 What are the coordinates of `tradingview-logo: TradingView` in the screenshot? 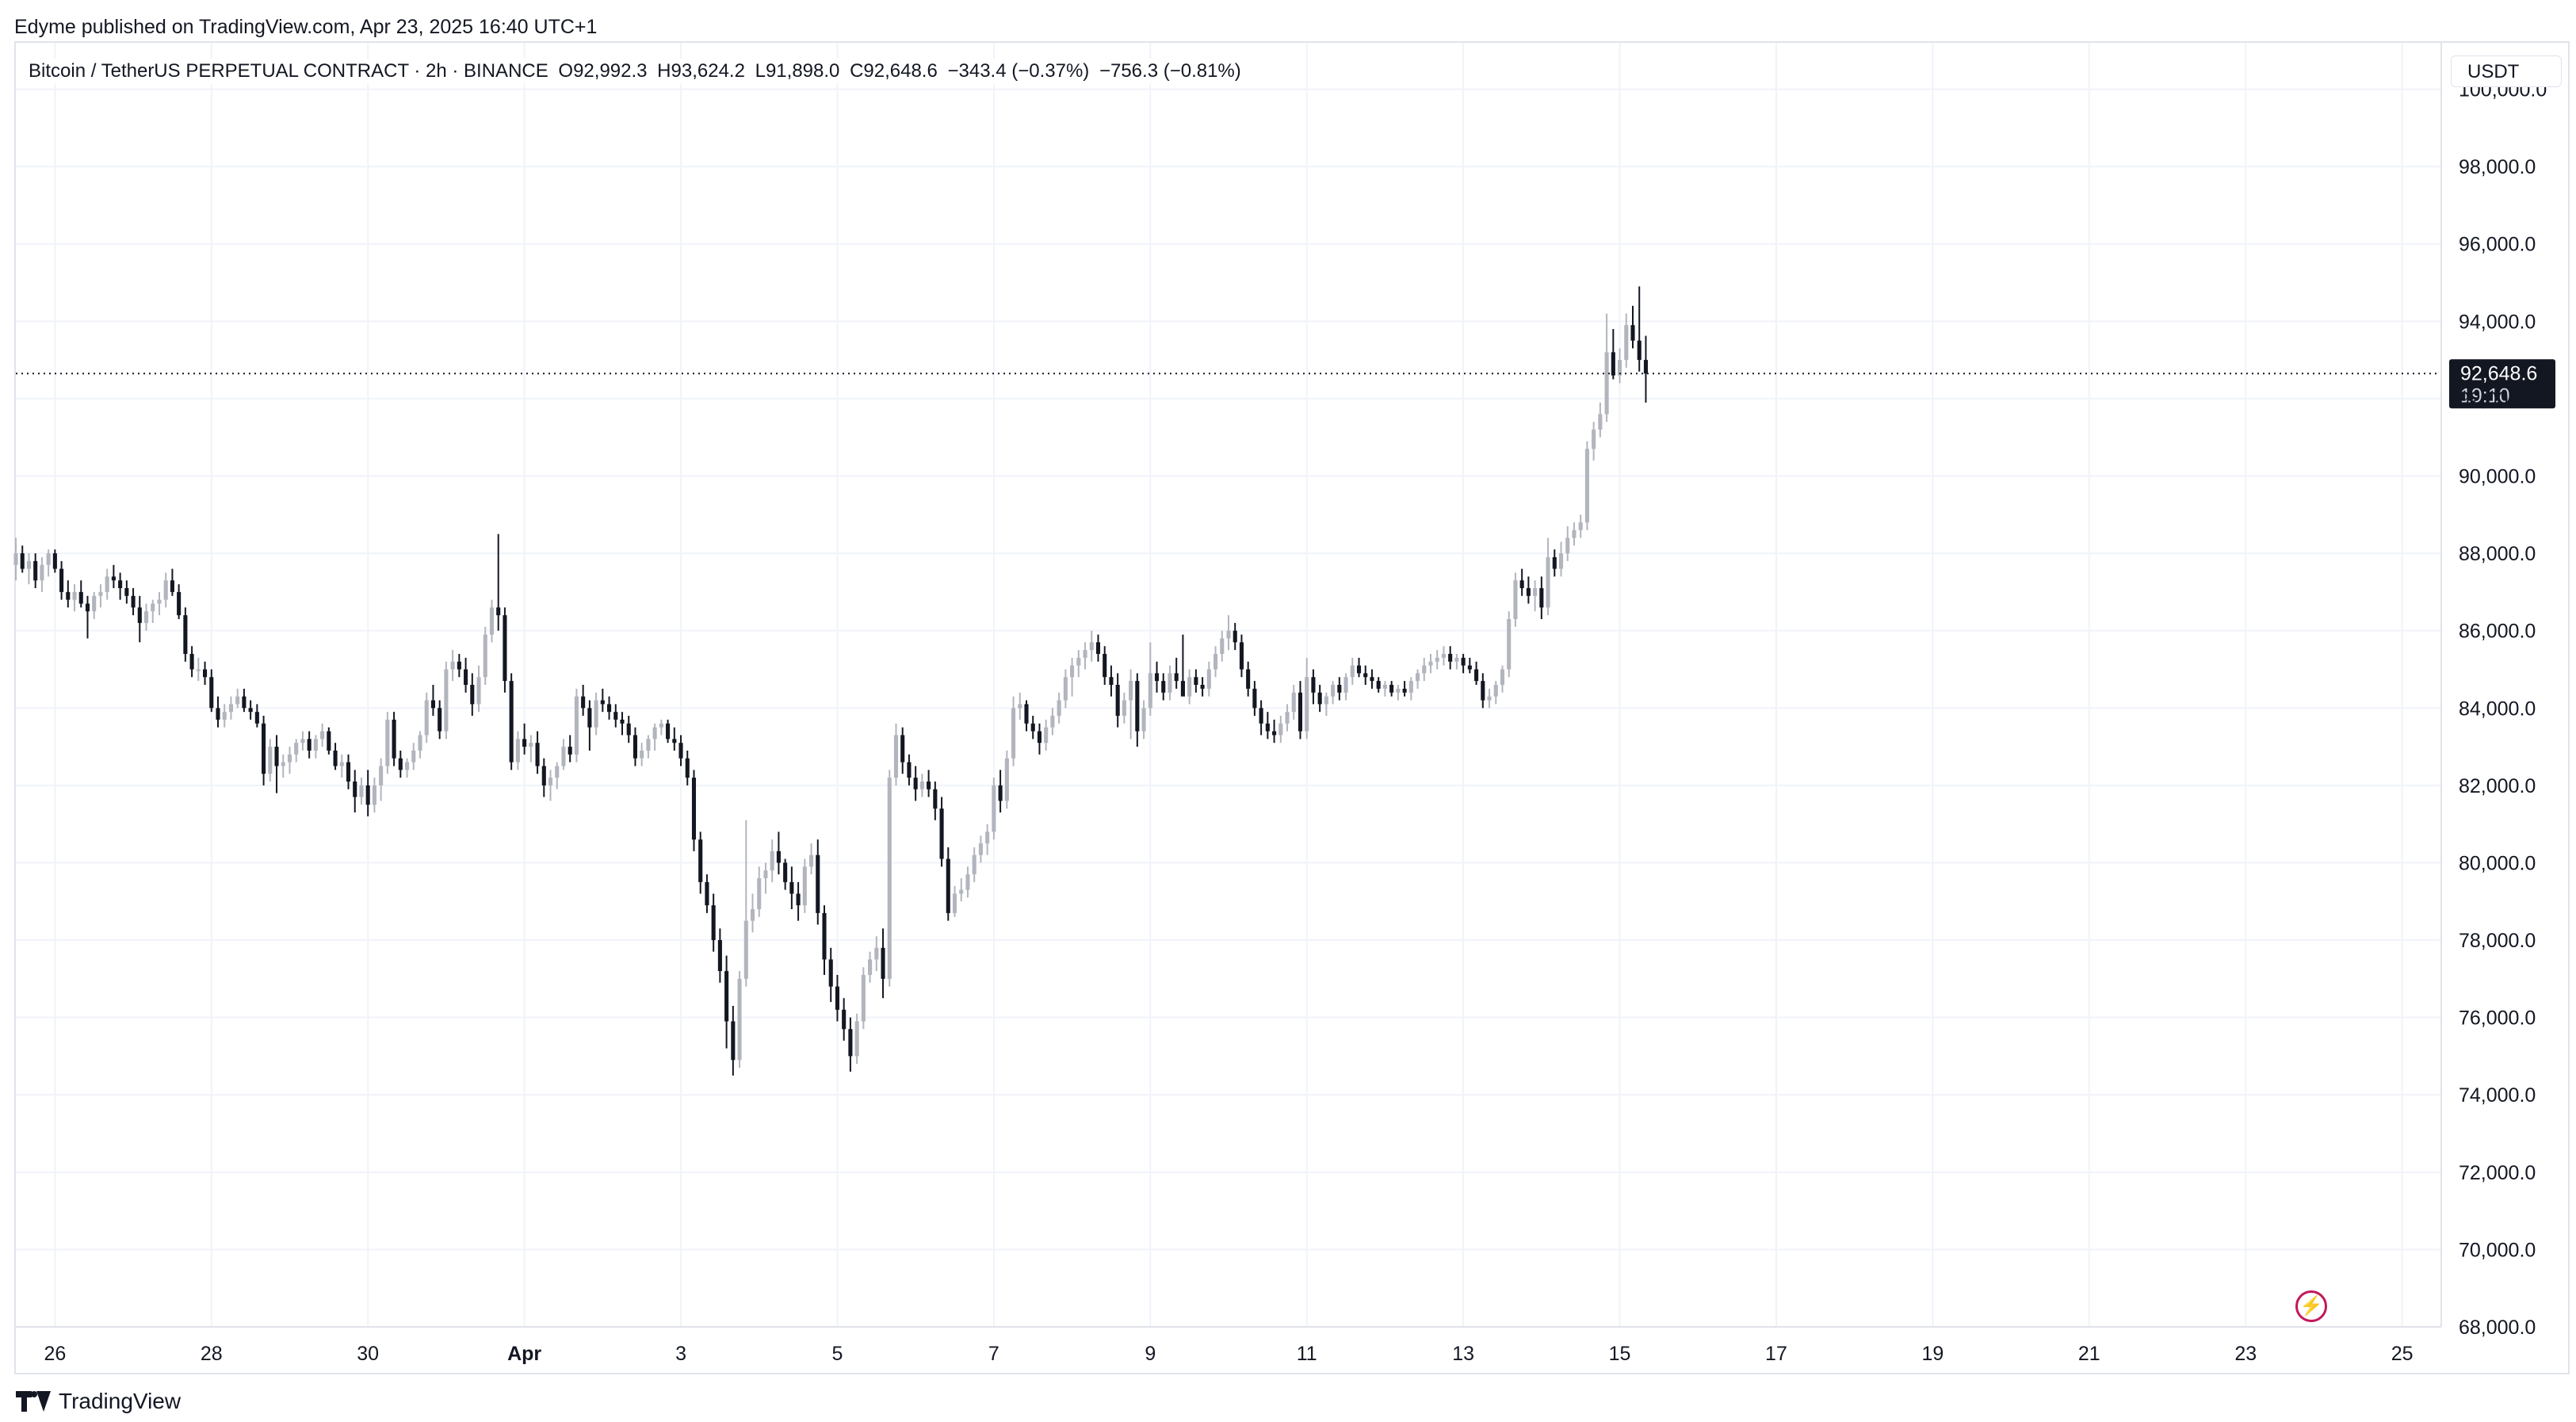 It's located at (99, 1401).